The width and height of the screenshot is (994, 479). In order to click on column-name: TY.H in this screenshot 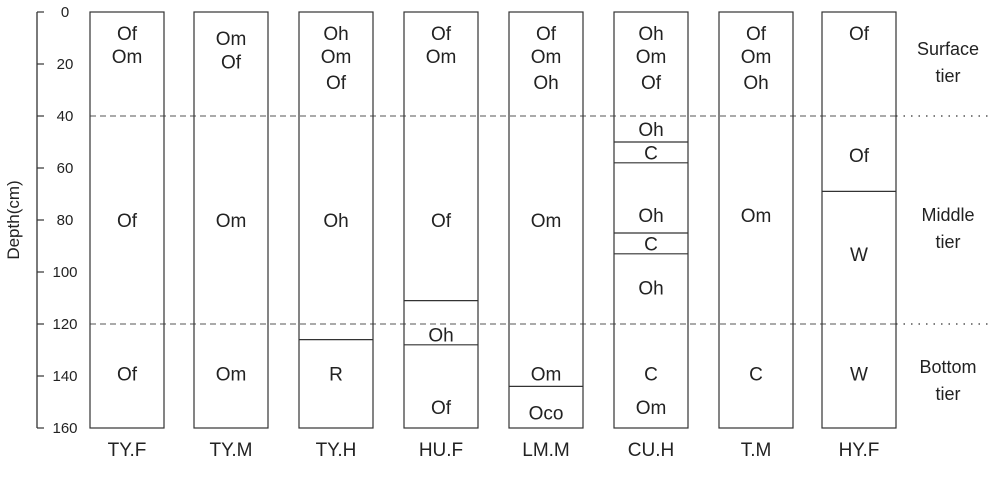, I will do `click(336, 450)`.